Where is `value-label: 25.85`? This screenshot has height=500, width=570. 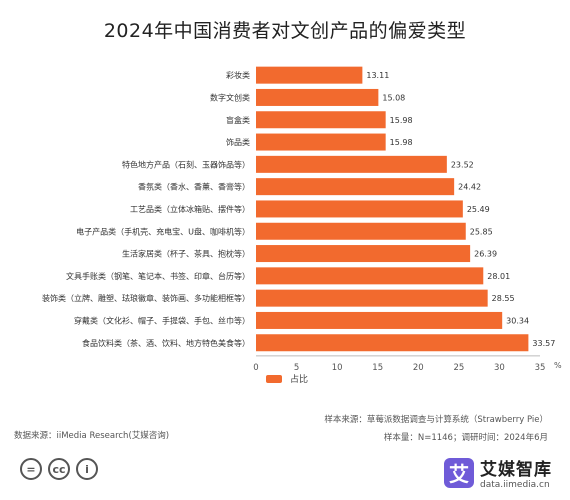 value-label: 25.85 is located at coordinates (481, 231).